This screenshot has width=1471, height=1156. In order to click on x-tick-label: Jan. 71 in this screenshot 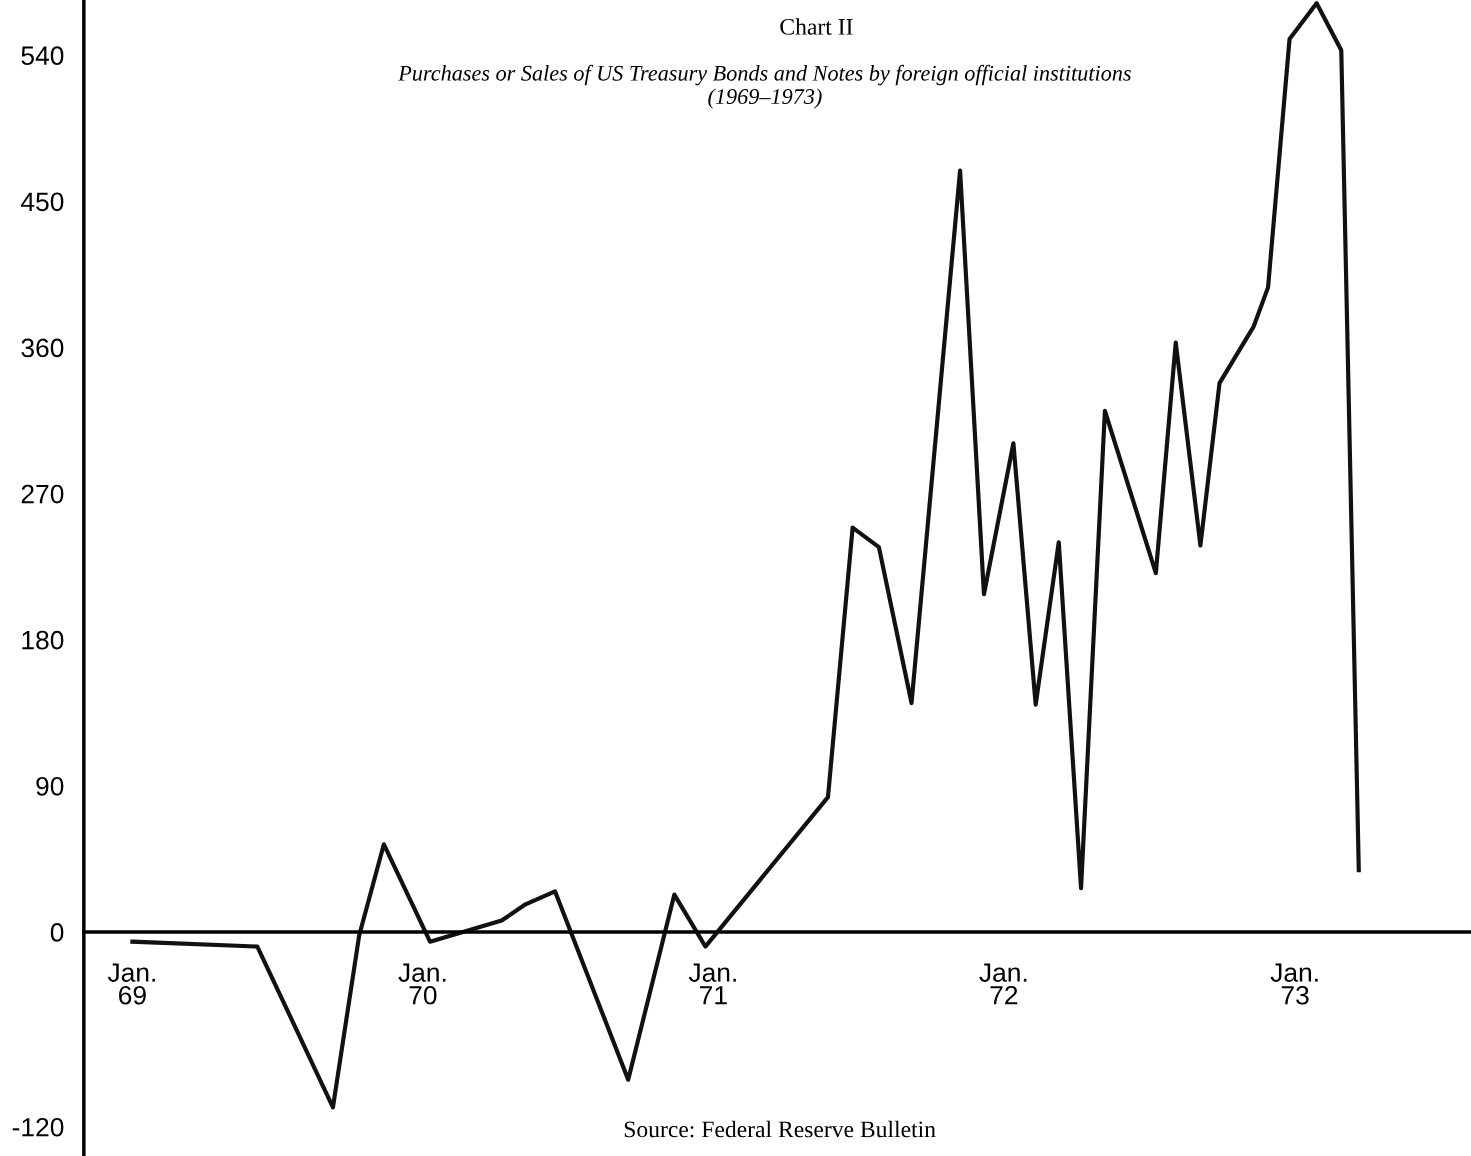, I will do `click(712, 984)`.